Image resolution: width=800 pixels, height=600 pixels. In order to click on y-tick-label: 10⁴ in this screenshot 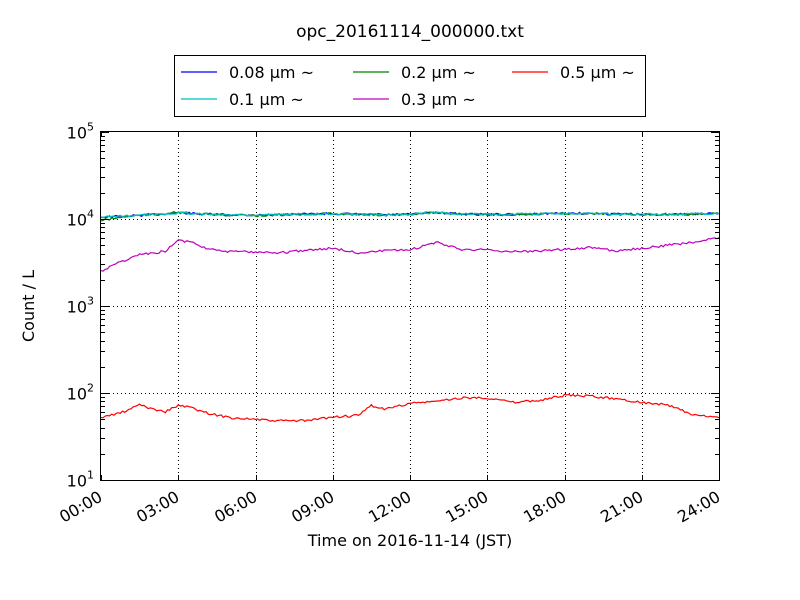, I will do `click(80, 219)`.